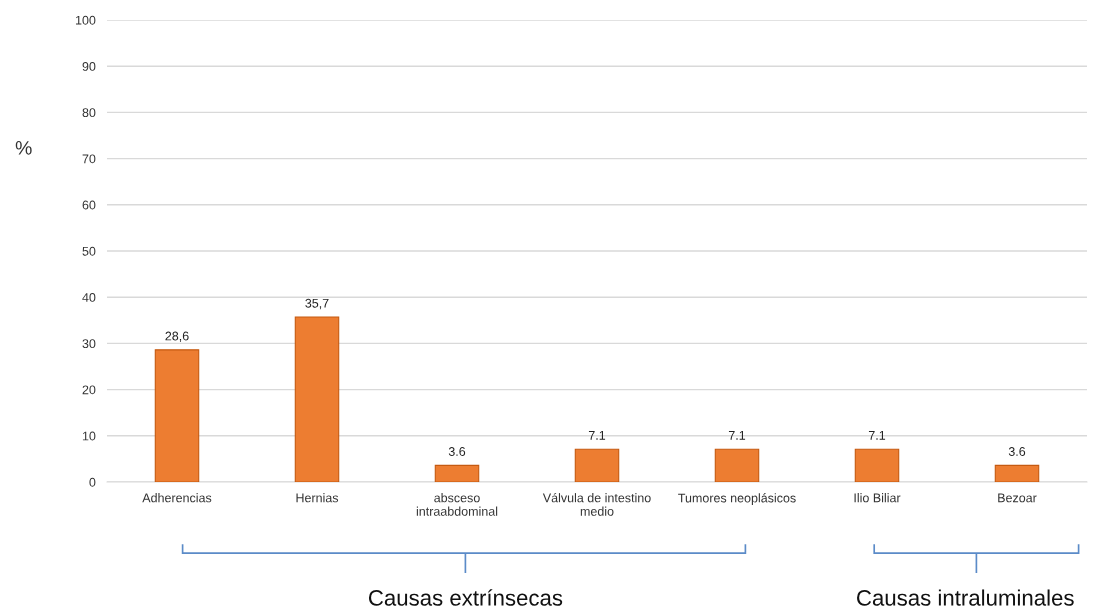  Describe the element at coordinates (89, 390) in the screenshot. I see `y-tick-label: 20` at that location.